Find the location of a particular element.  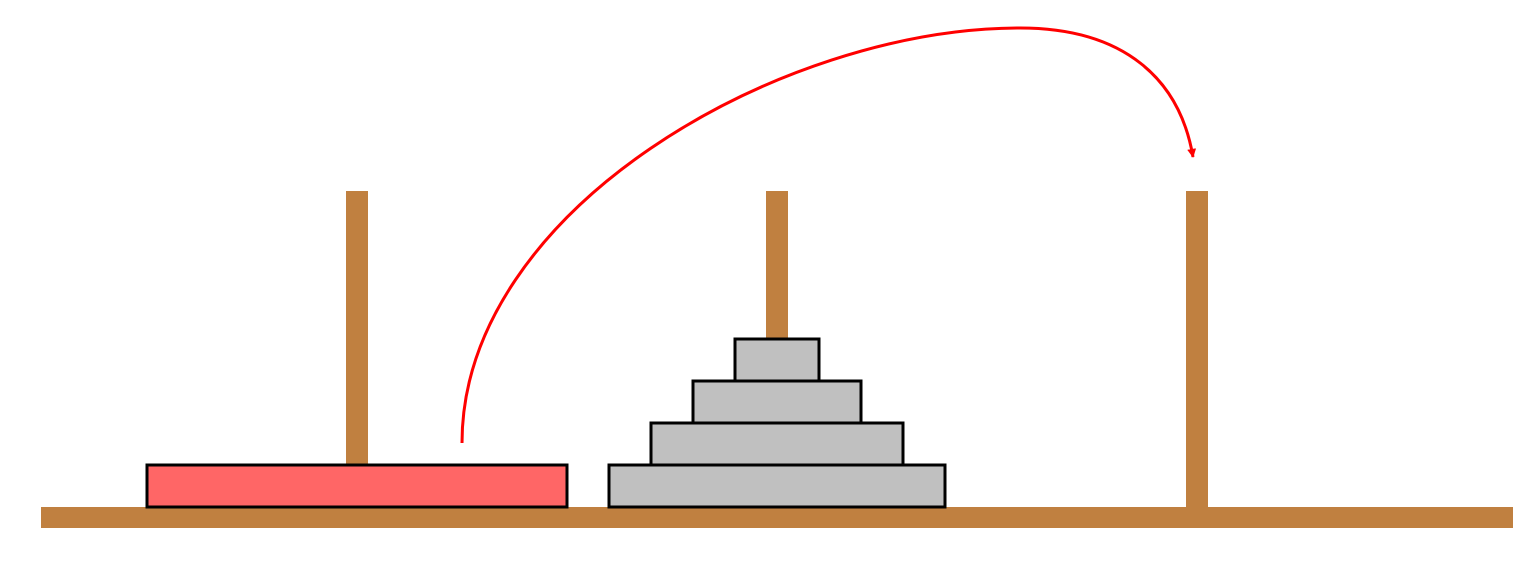

moving-disk is located at coordinates (357, 486).